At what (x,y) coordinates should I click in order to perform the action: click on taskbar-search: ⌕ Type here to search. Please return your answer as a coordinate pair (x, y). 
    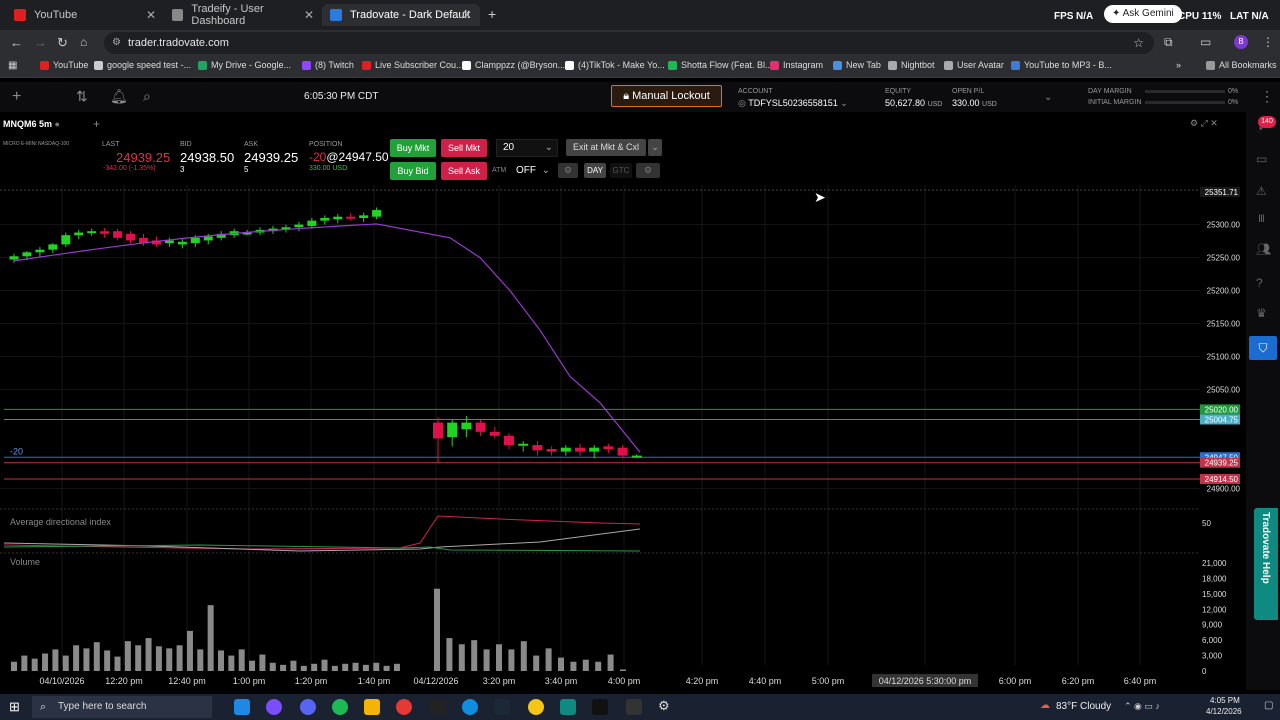
    Looking at the image, I should click on (122, 707).